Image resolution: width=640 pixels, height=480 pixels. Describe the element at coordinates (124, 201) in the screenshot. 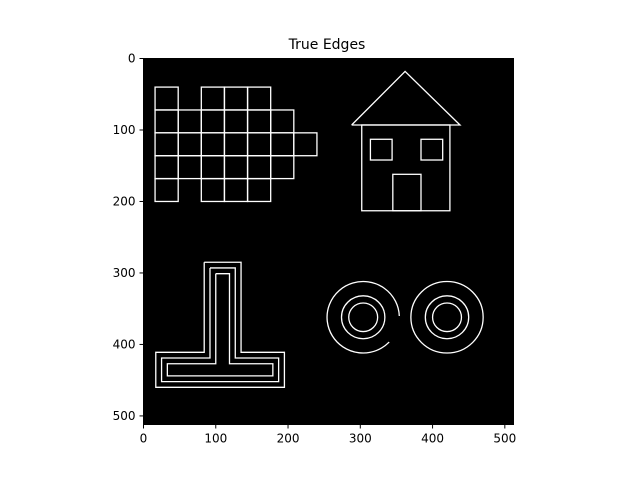

I see `y-tick-label: 200` at that location.